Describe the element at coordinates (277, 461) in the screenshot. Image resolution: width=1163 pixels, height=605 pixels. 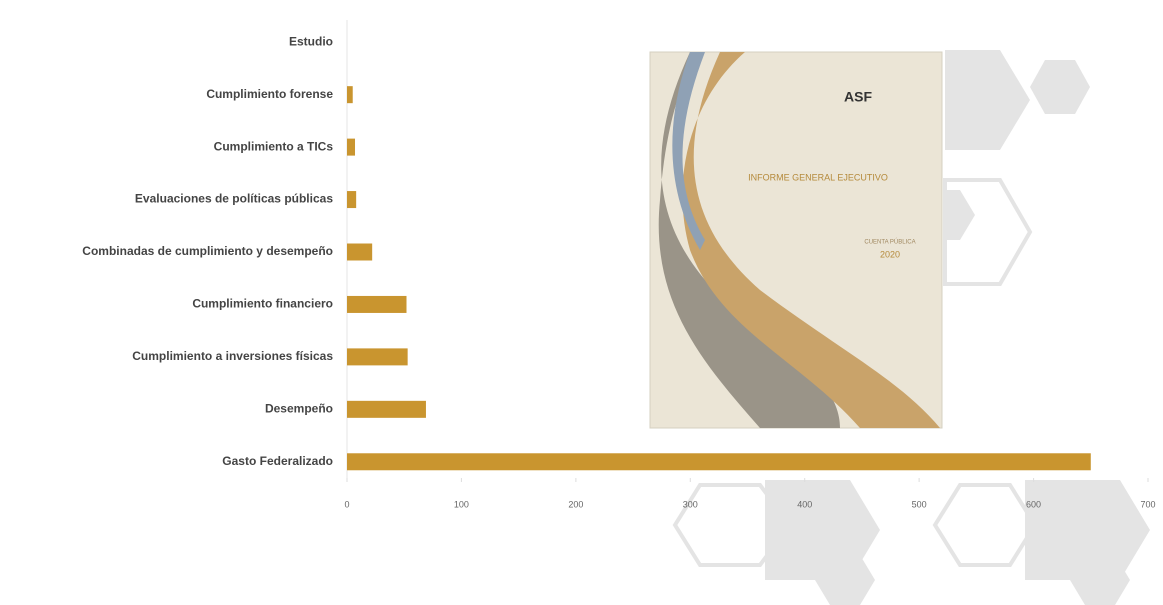
I see `y-tick-label: Gasto Federalizado` at that location.